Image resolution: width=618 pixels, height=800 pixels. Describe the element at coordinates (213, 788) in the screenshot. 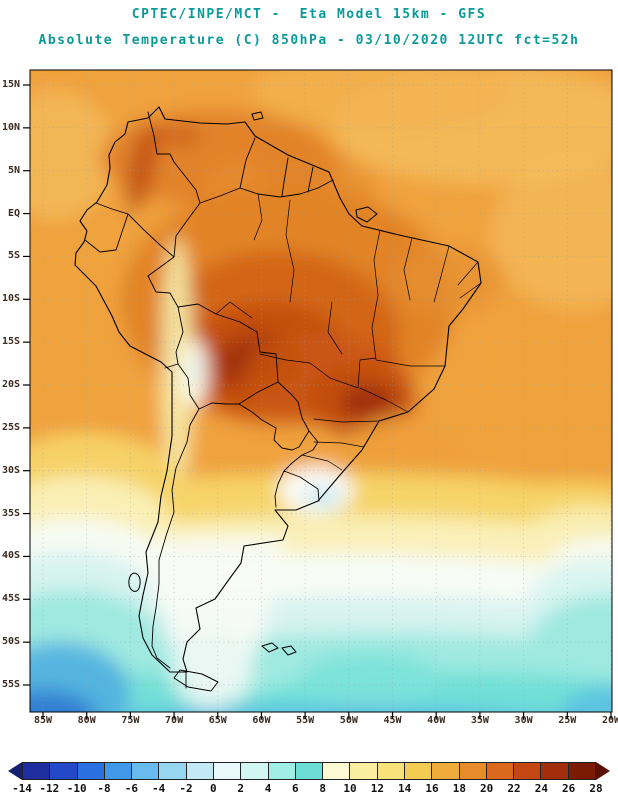

I see `colorbar-tick-0: 0` at that location.